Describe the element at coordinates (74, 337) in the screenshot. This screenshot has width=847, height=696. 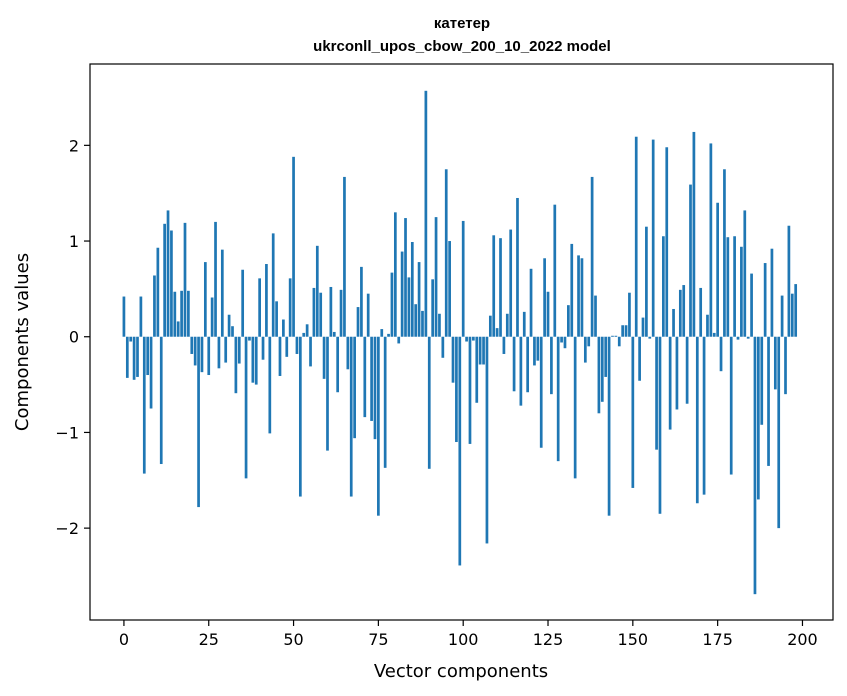
I see `y-tick-label: 0` at that location.